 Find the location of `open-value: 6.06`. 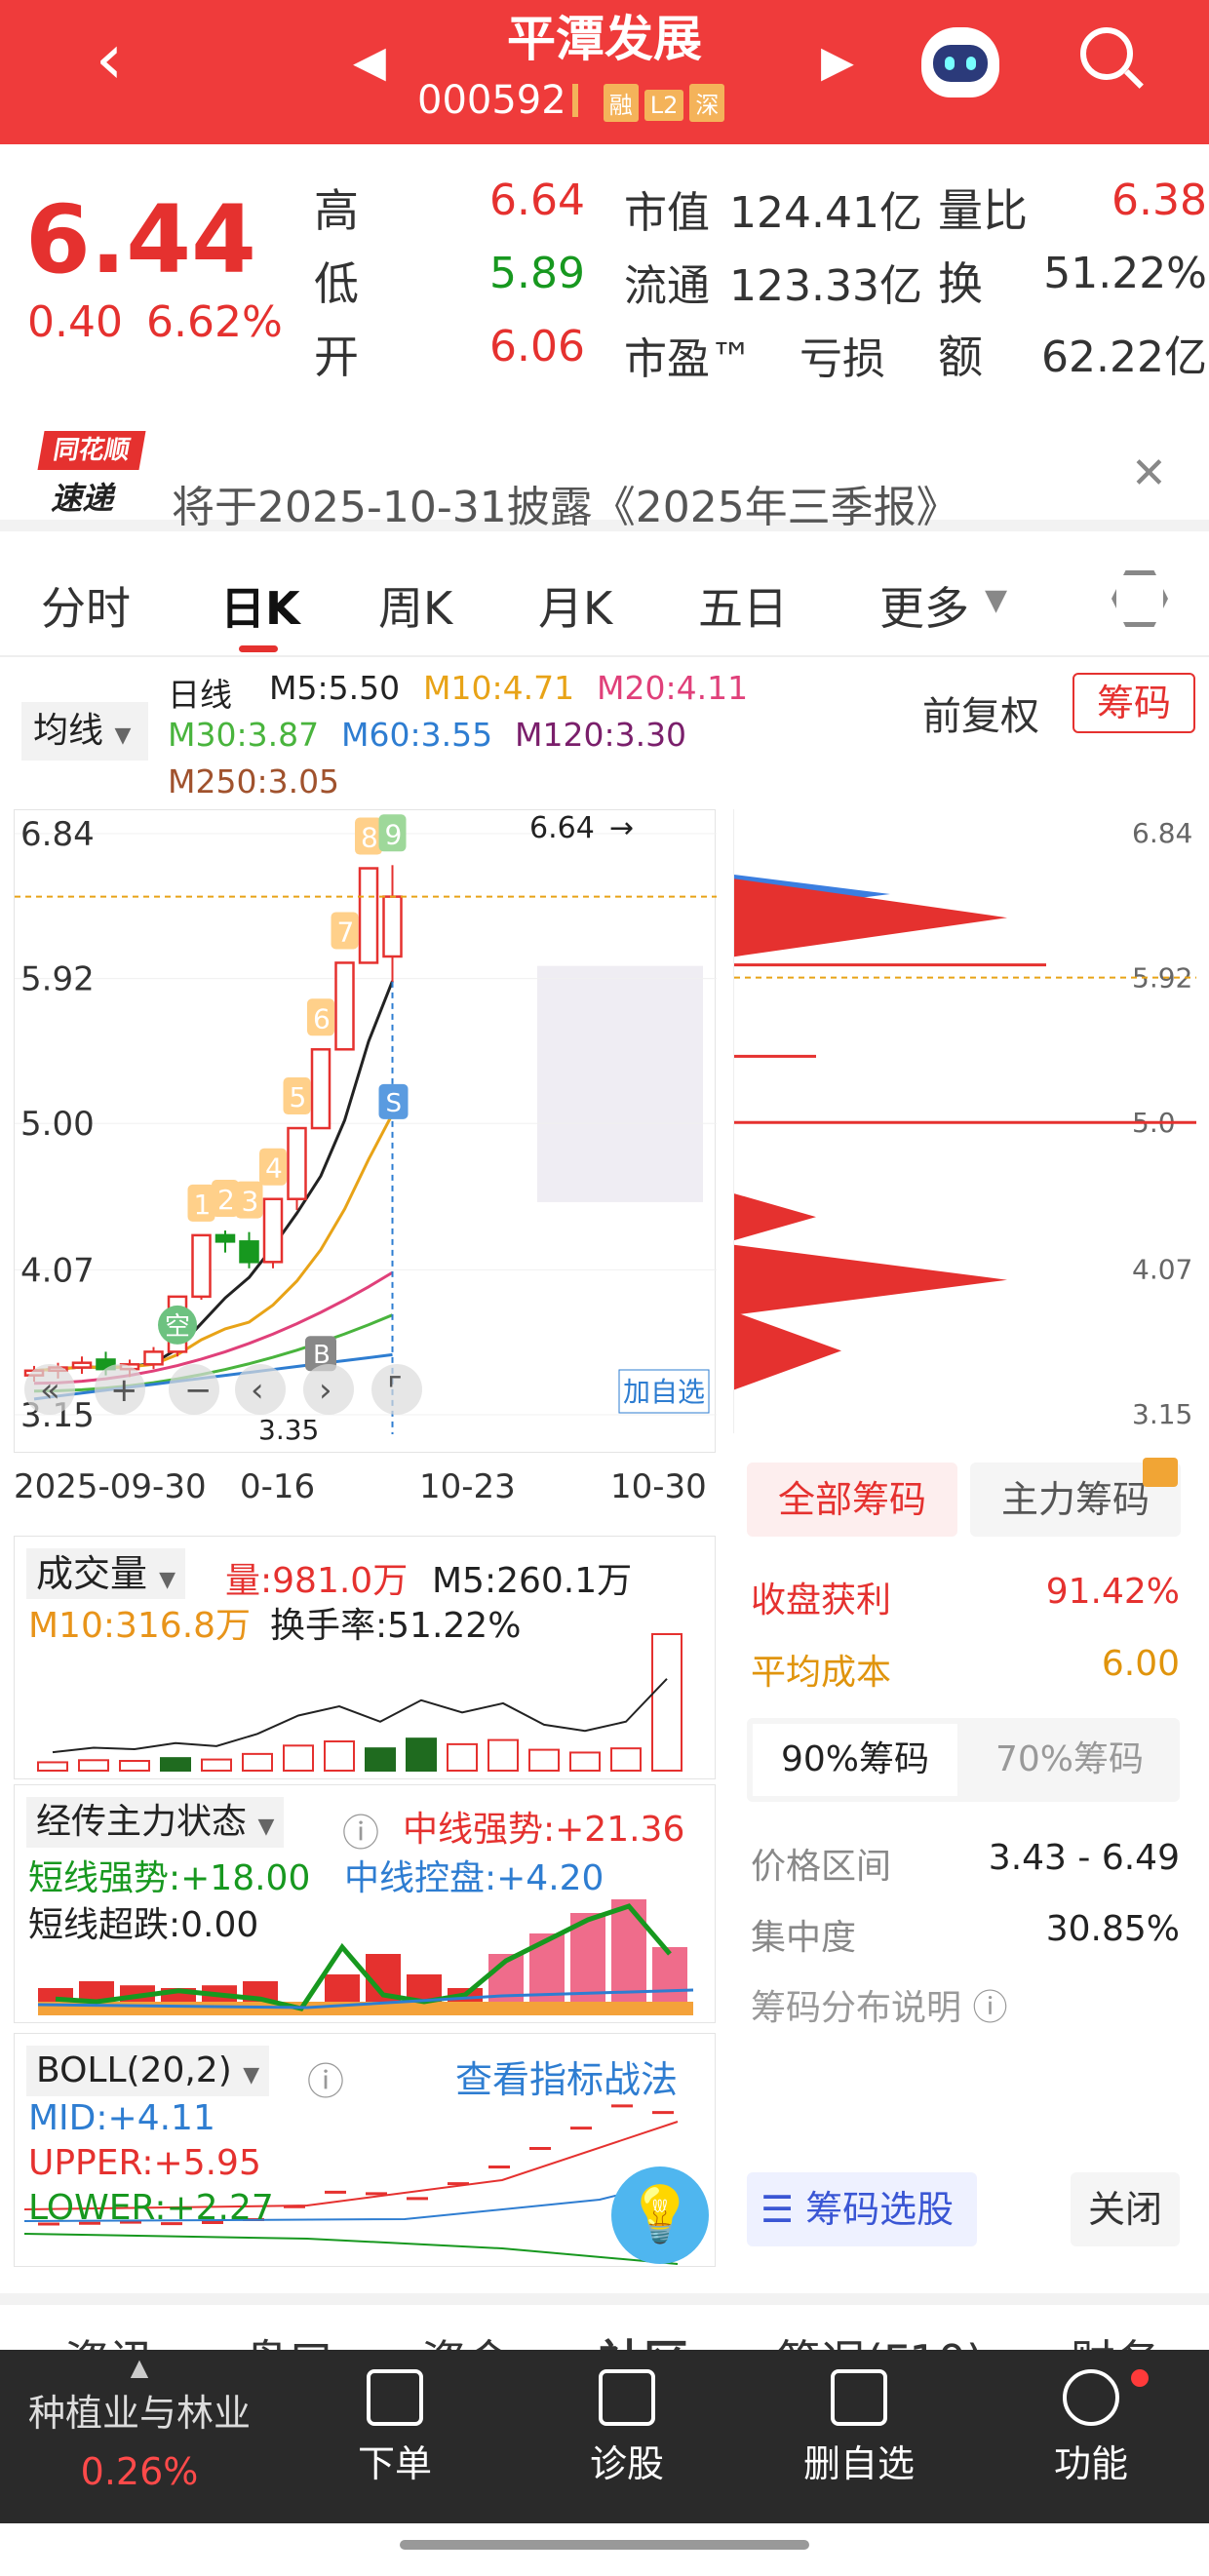

open-value: 6.06 is located at coordinates (537, 346).